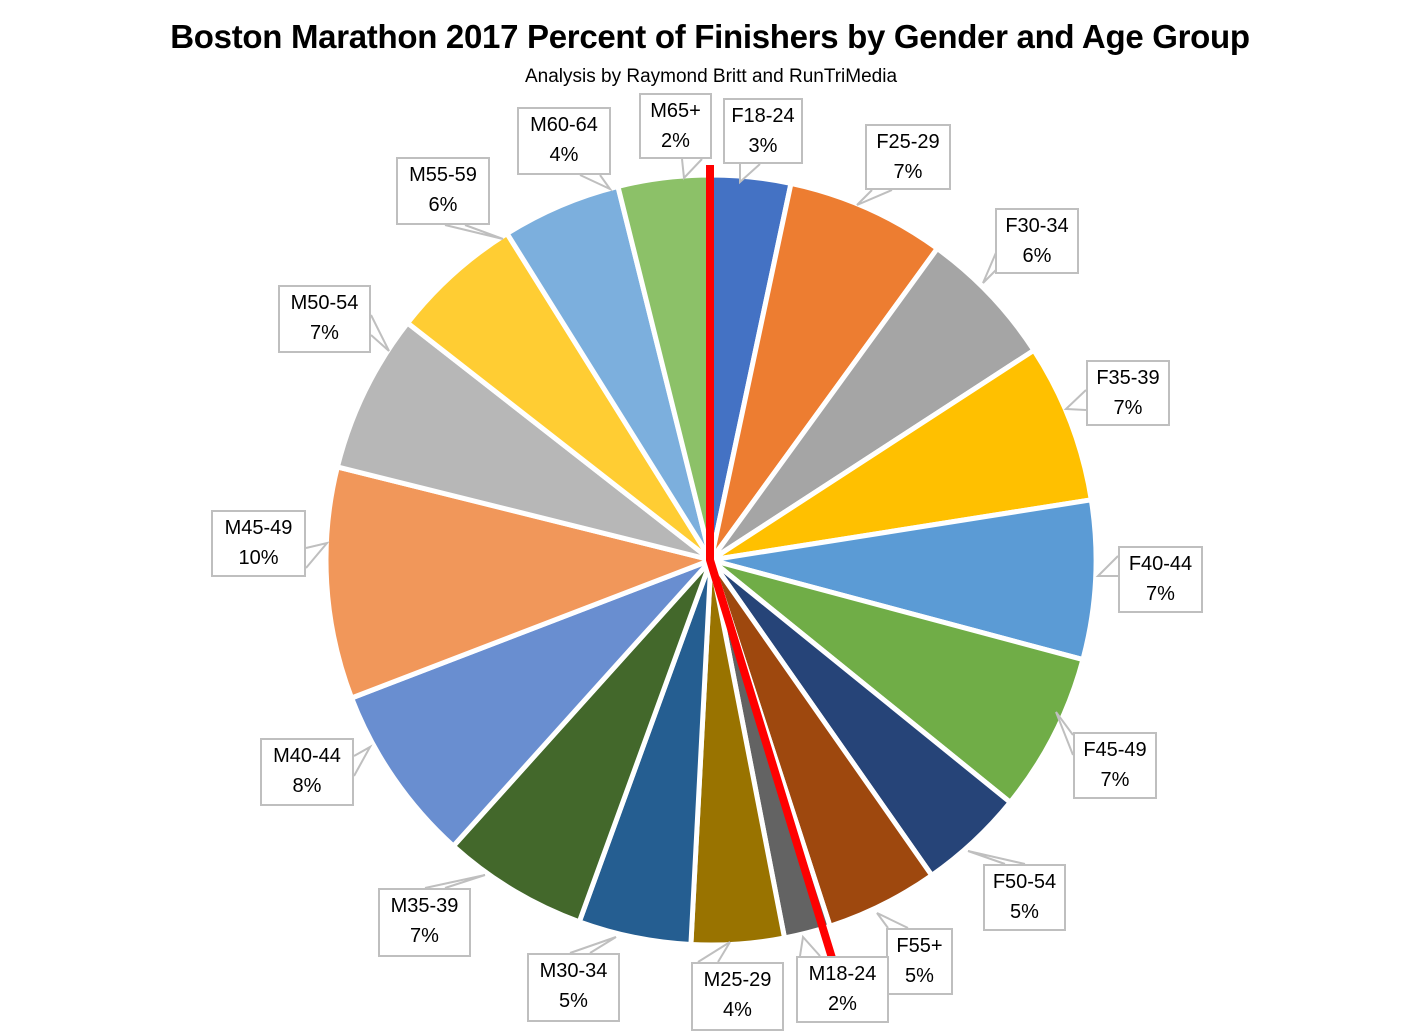 The image size is (1425, 1031). I want to click on data-label-category: M18-24, so click(842, 974).